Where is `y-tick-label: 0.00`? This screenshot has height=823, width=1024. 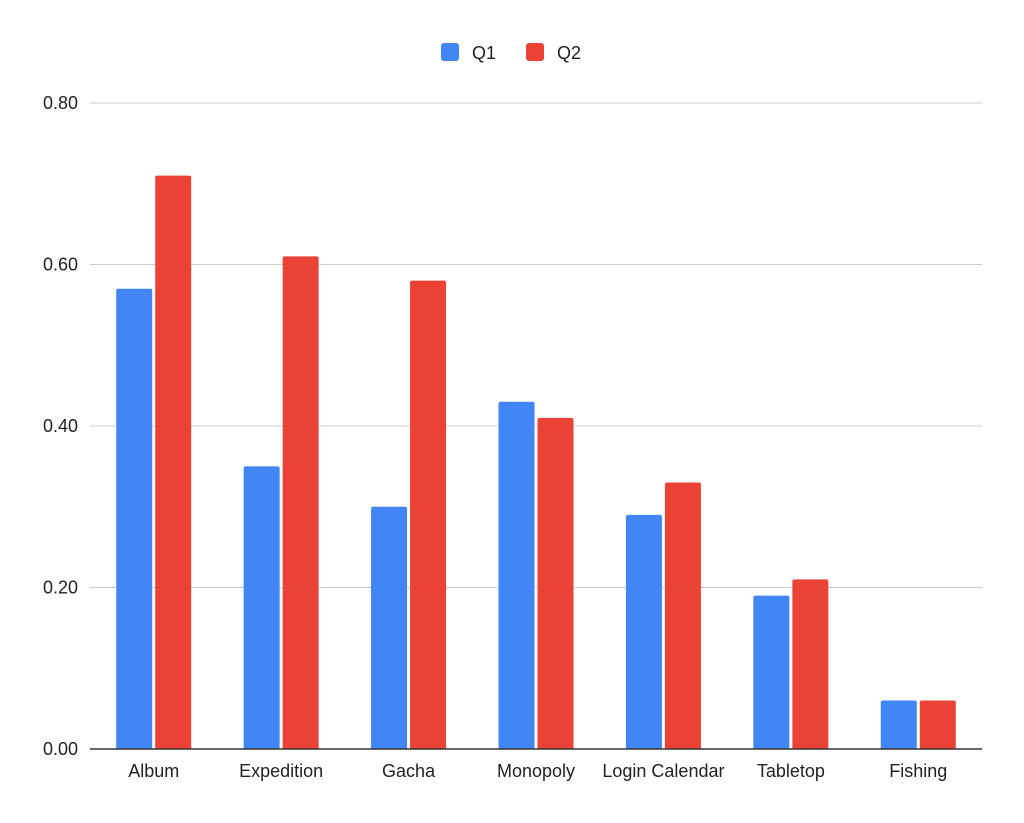
y-tick-label: 0.00 is located at coordinates (60, 749).